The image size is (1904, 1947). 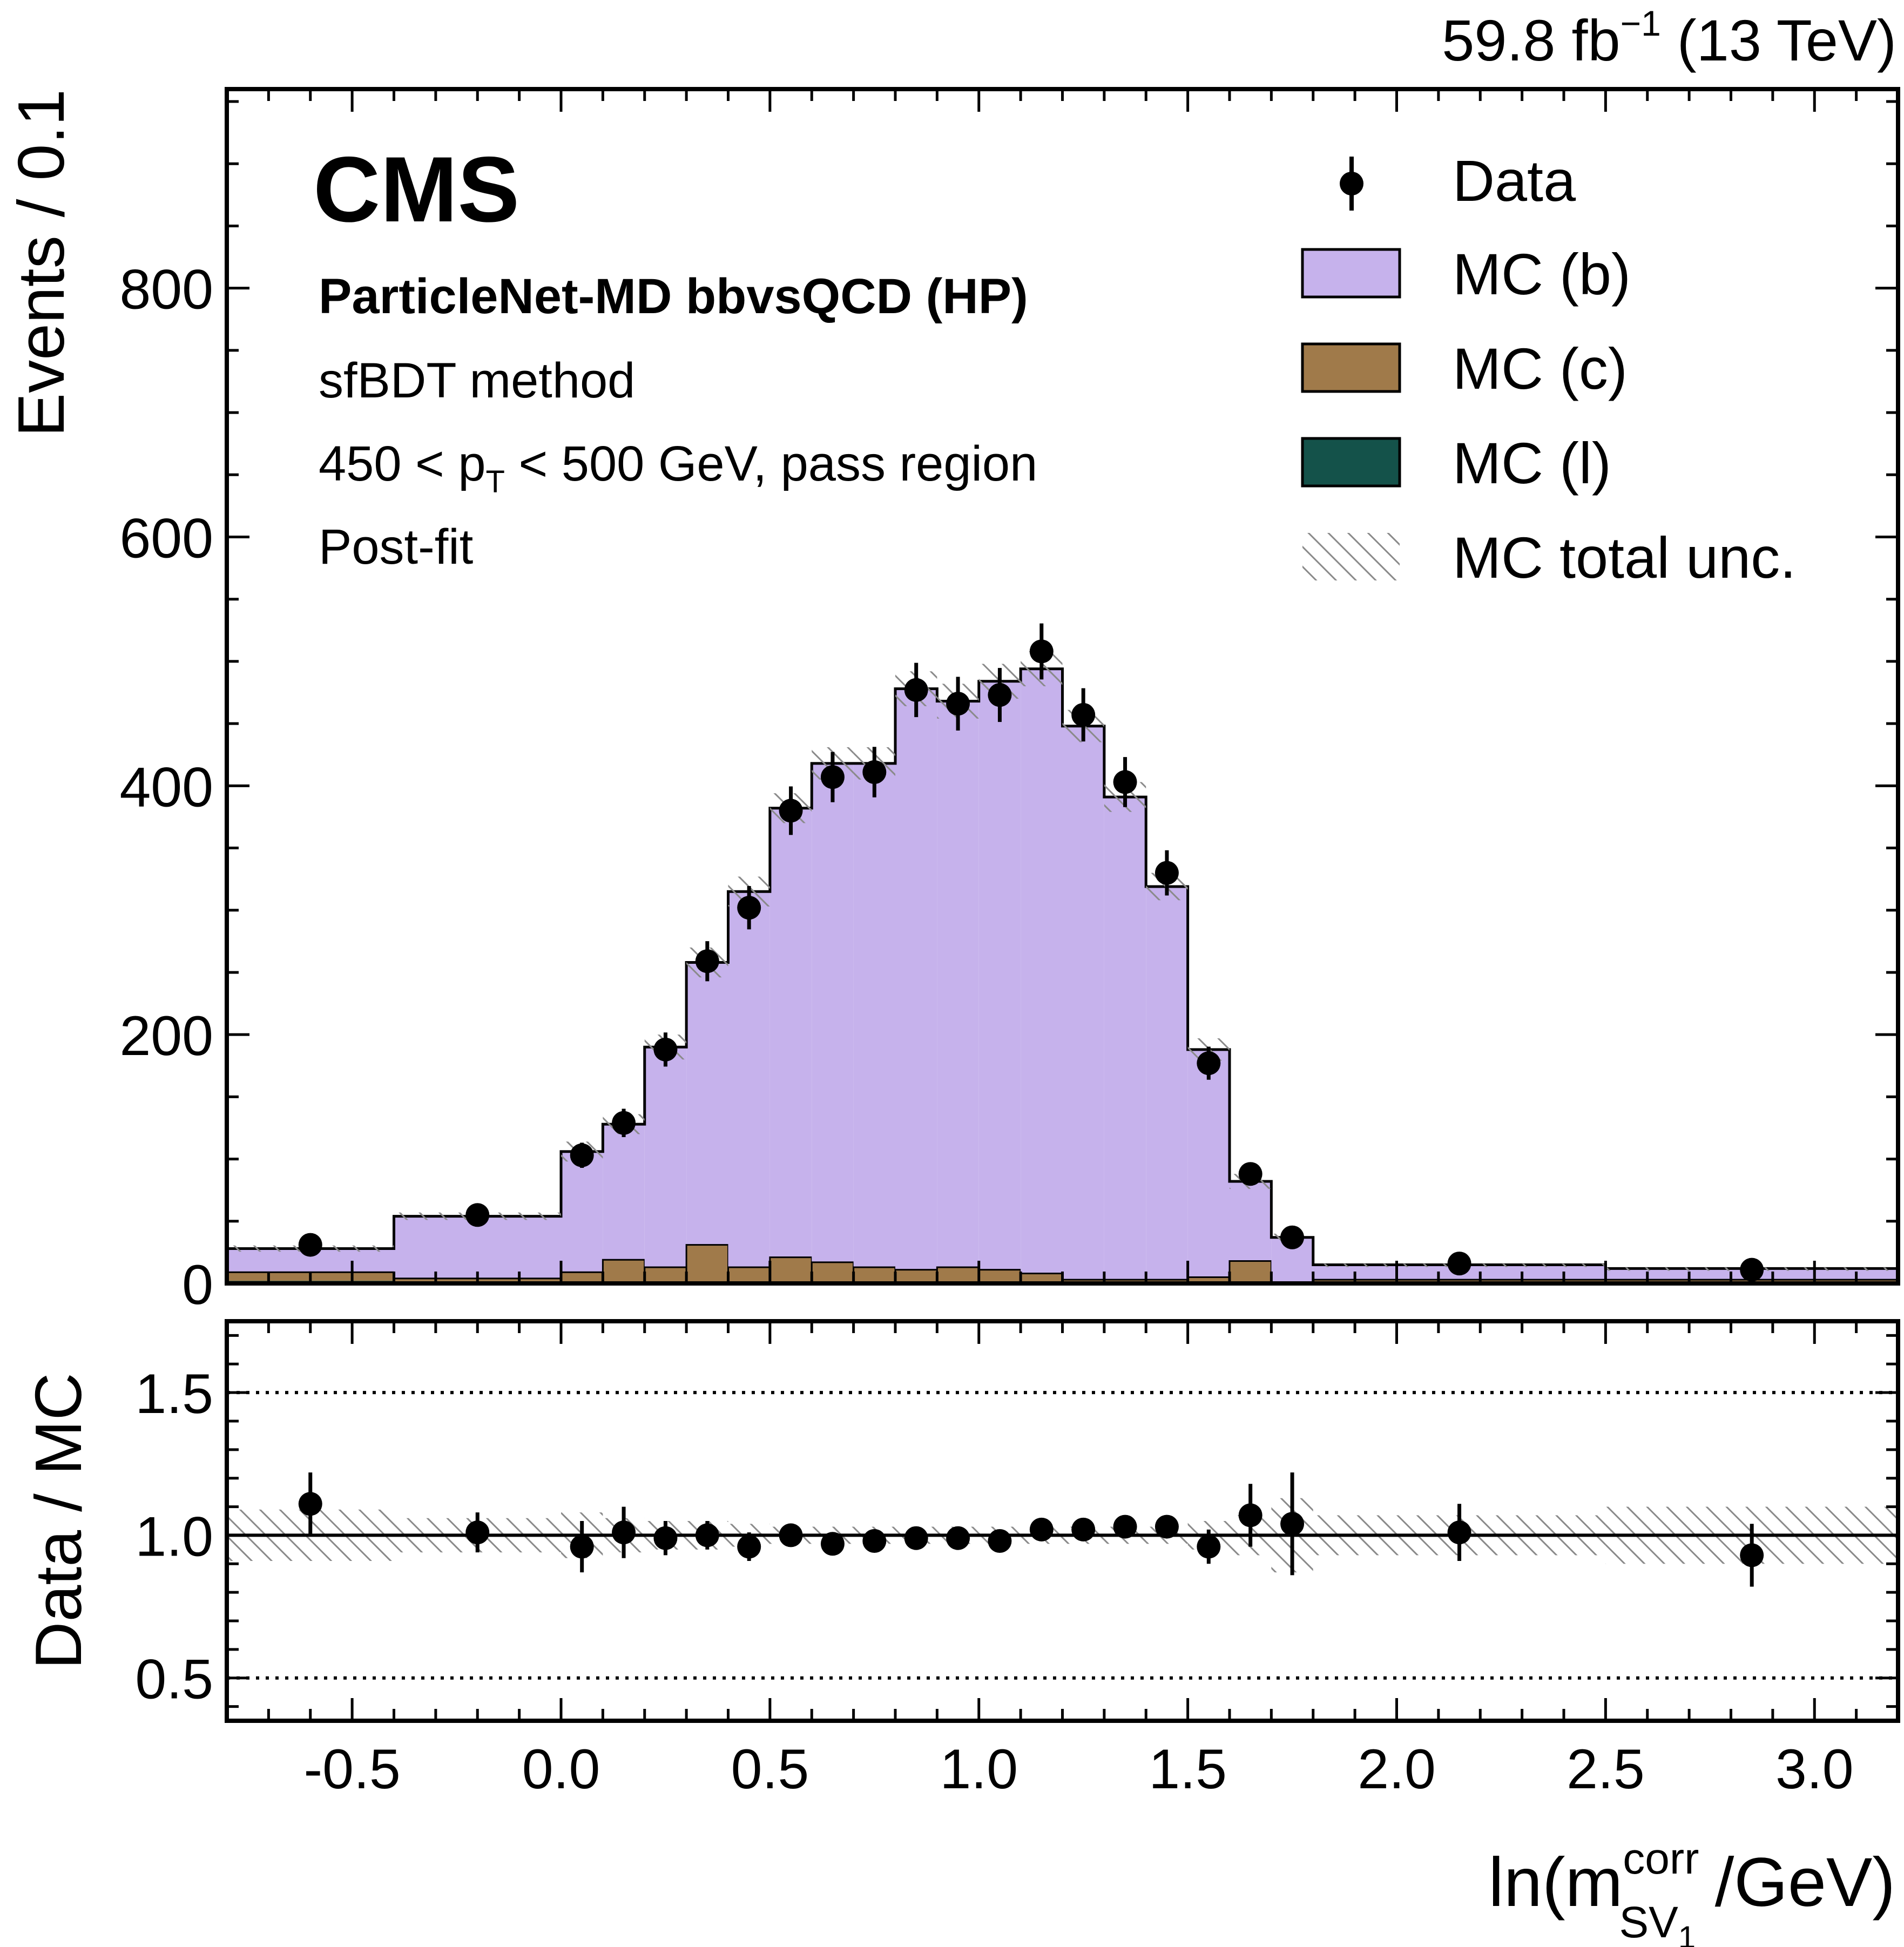 I want to click on legend-label-mc-l: MC (l), so click(x=1532, y=463).